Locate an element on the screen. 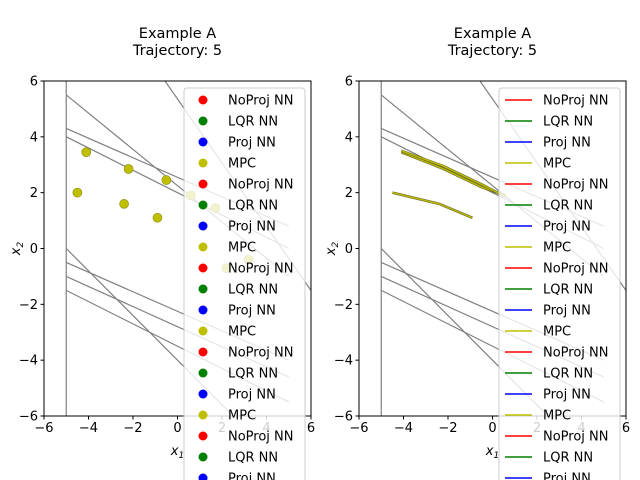 The image size is (640, 480). trajectory-line is located at coordinates (454, 174).